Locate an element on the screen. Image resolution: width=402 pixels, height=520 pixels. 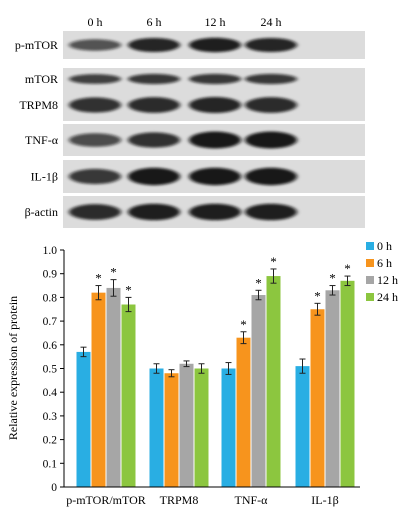
blot-lane-label: 12 h is located at coordinates (215, 22).